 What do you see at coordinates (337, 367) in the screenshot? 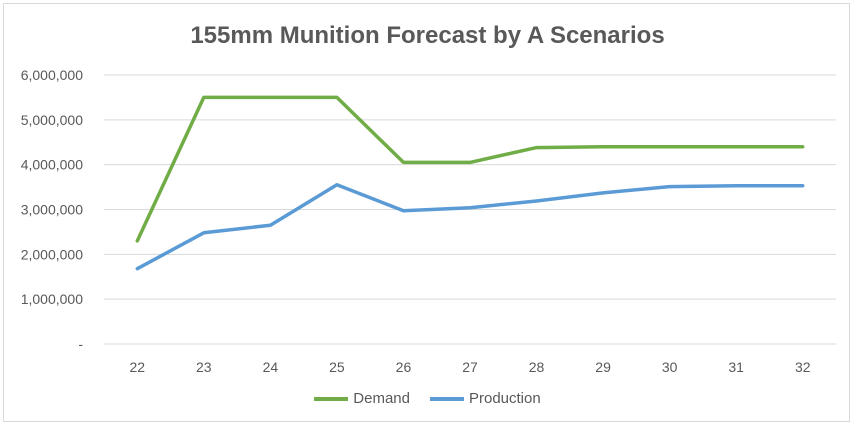
I see `x-tick-label: 25` at bounding box center [337, 367].